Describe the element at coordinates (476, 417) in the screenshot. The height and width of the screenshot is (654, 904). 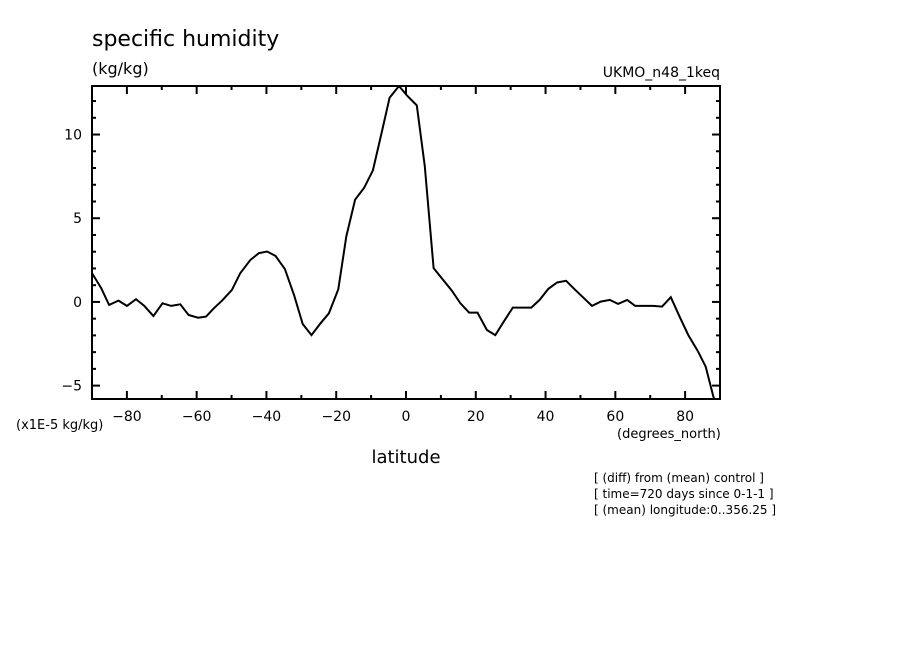
I see `x-tick-label: 20` at that location.